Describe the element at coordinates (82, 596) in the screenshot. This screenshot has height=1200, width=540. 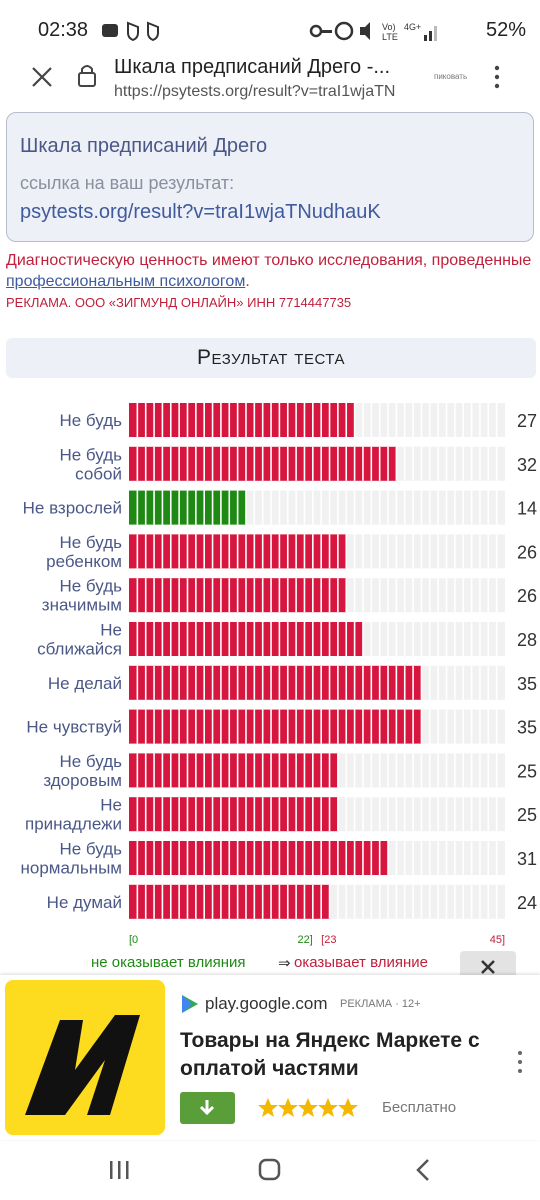
I see `category-label: Не будь значимым` at that location.